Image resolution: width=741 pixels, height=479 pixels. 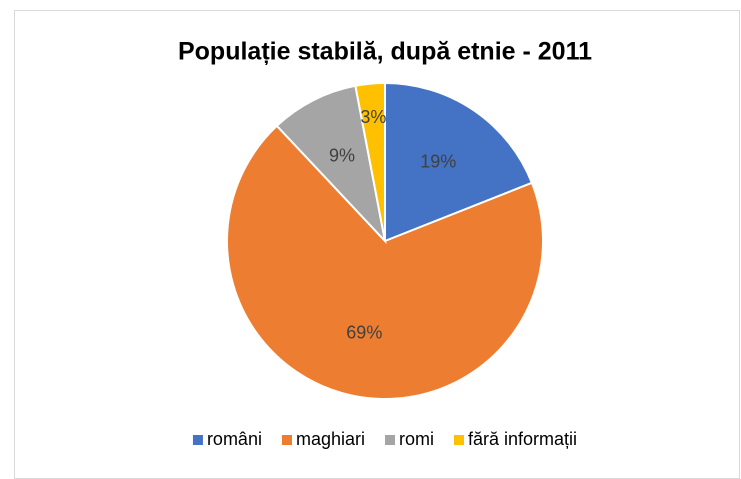 I want to click on legend-label: fără informații, so click(x=522, y=439).